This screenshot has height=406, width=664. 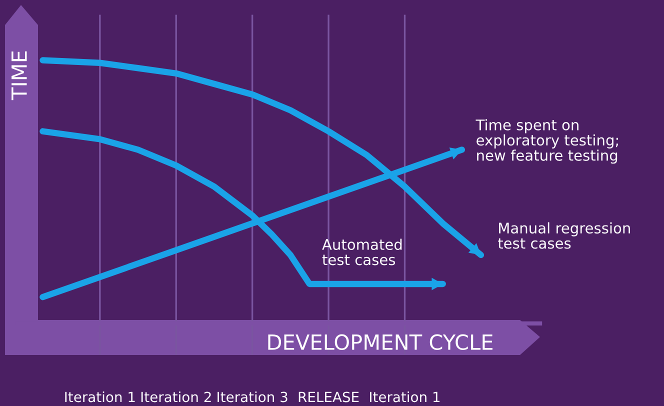 What do you see at coordinates (380, 342) in the screenshot?
I see `x-axis-title: DEVELOPMENT CYCLE` at bounding box center [380, 342].